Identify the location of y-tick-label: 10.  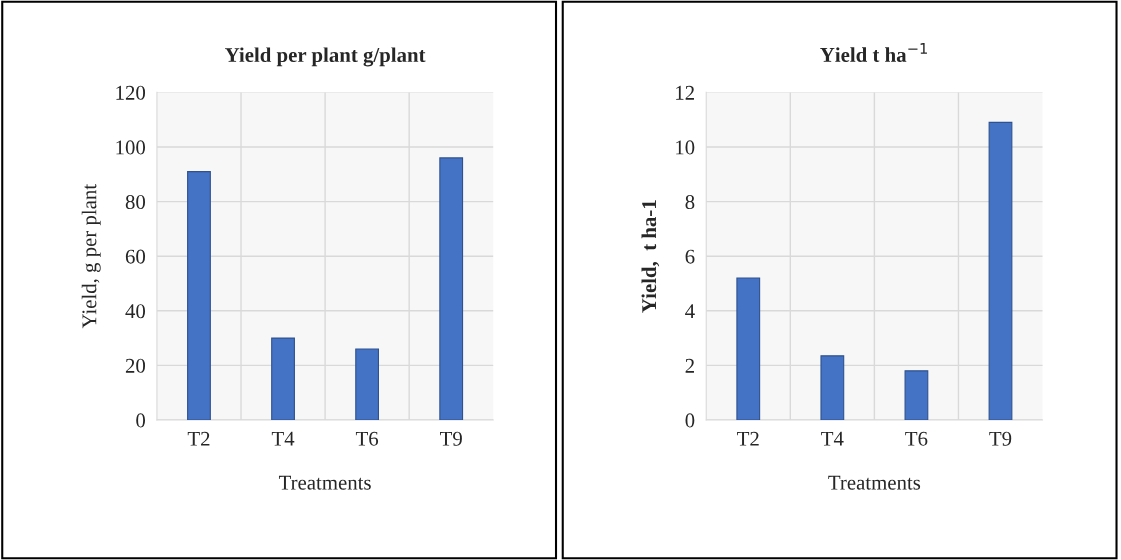
(685, 147).